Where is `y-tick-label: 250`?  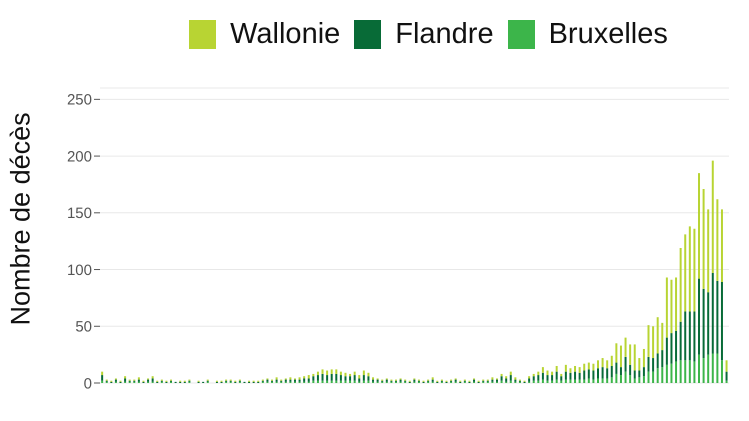 y-tick-label: 250 is located at coordinates (79, 100).